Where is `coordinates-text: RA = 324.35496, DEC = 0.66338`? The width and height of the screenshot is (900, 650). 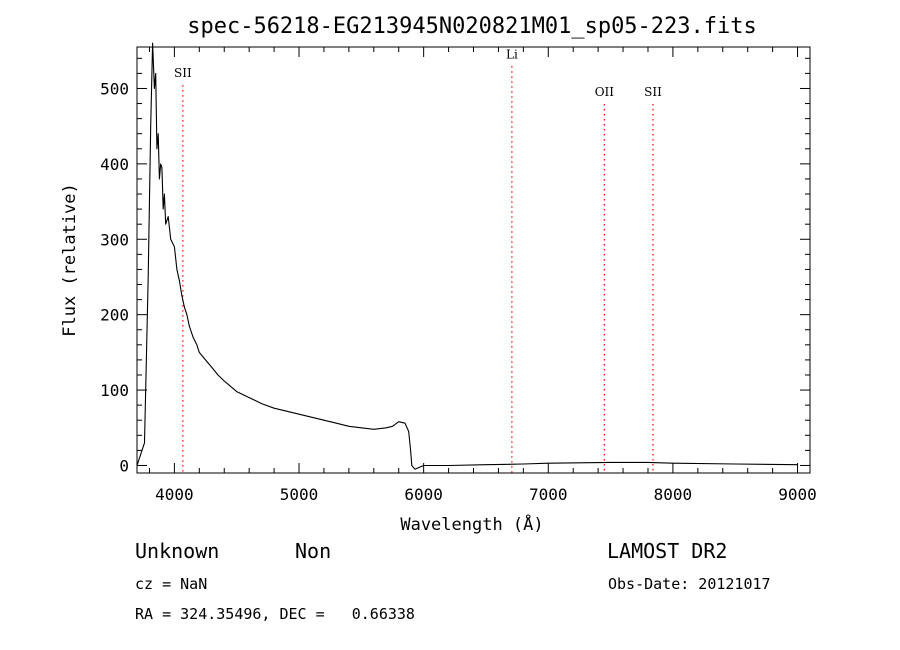
coordinates-text: RA = 324.35496, DEC = 0.66338 is located at coordinates (275, 614).